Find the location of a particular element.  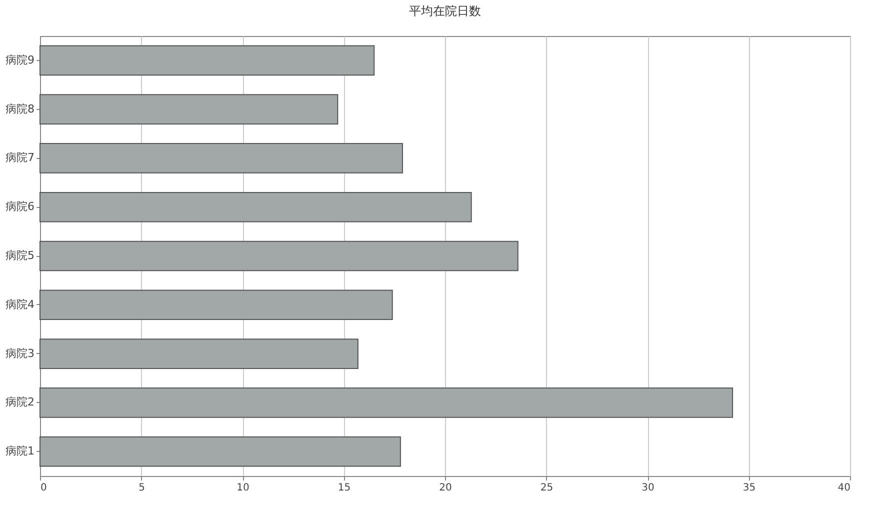

x-tick-label: 30 is located at coordinates (648, 488).